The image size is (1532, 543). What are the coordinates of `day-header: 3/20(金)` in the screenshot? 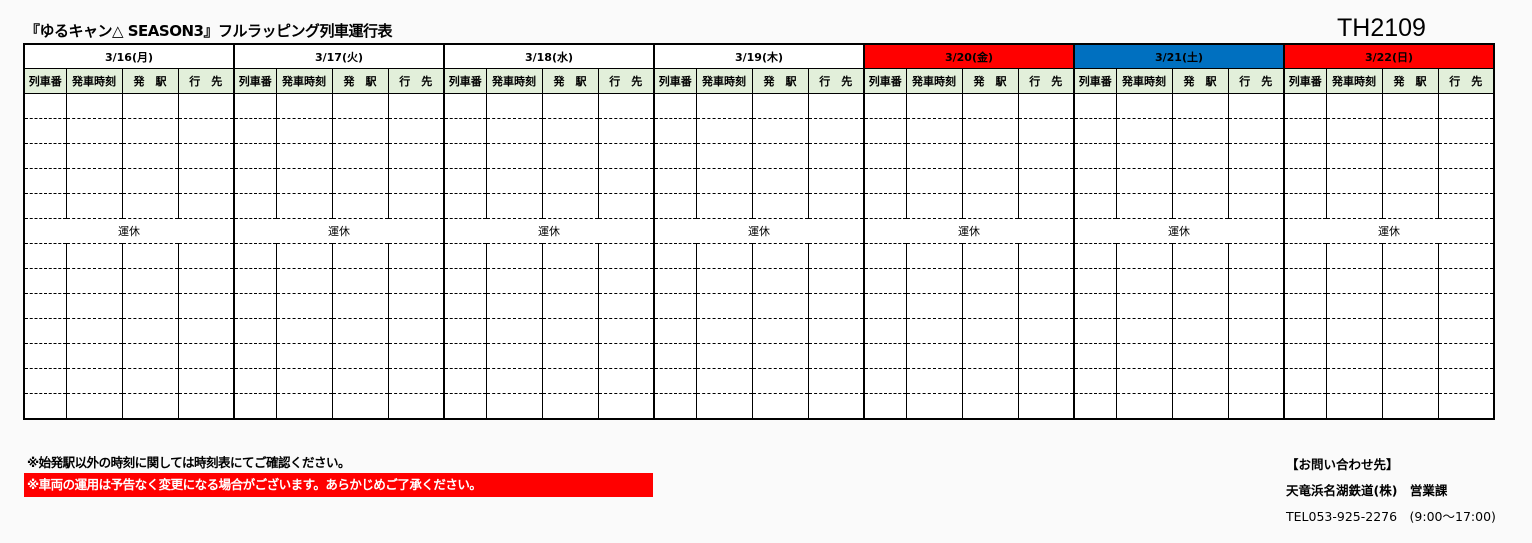 It's located at (969, 56).